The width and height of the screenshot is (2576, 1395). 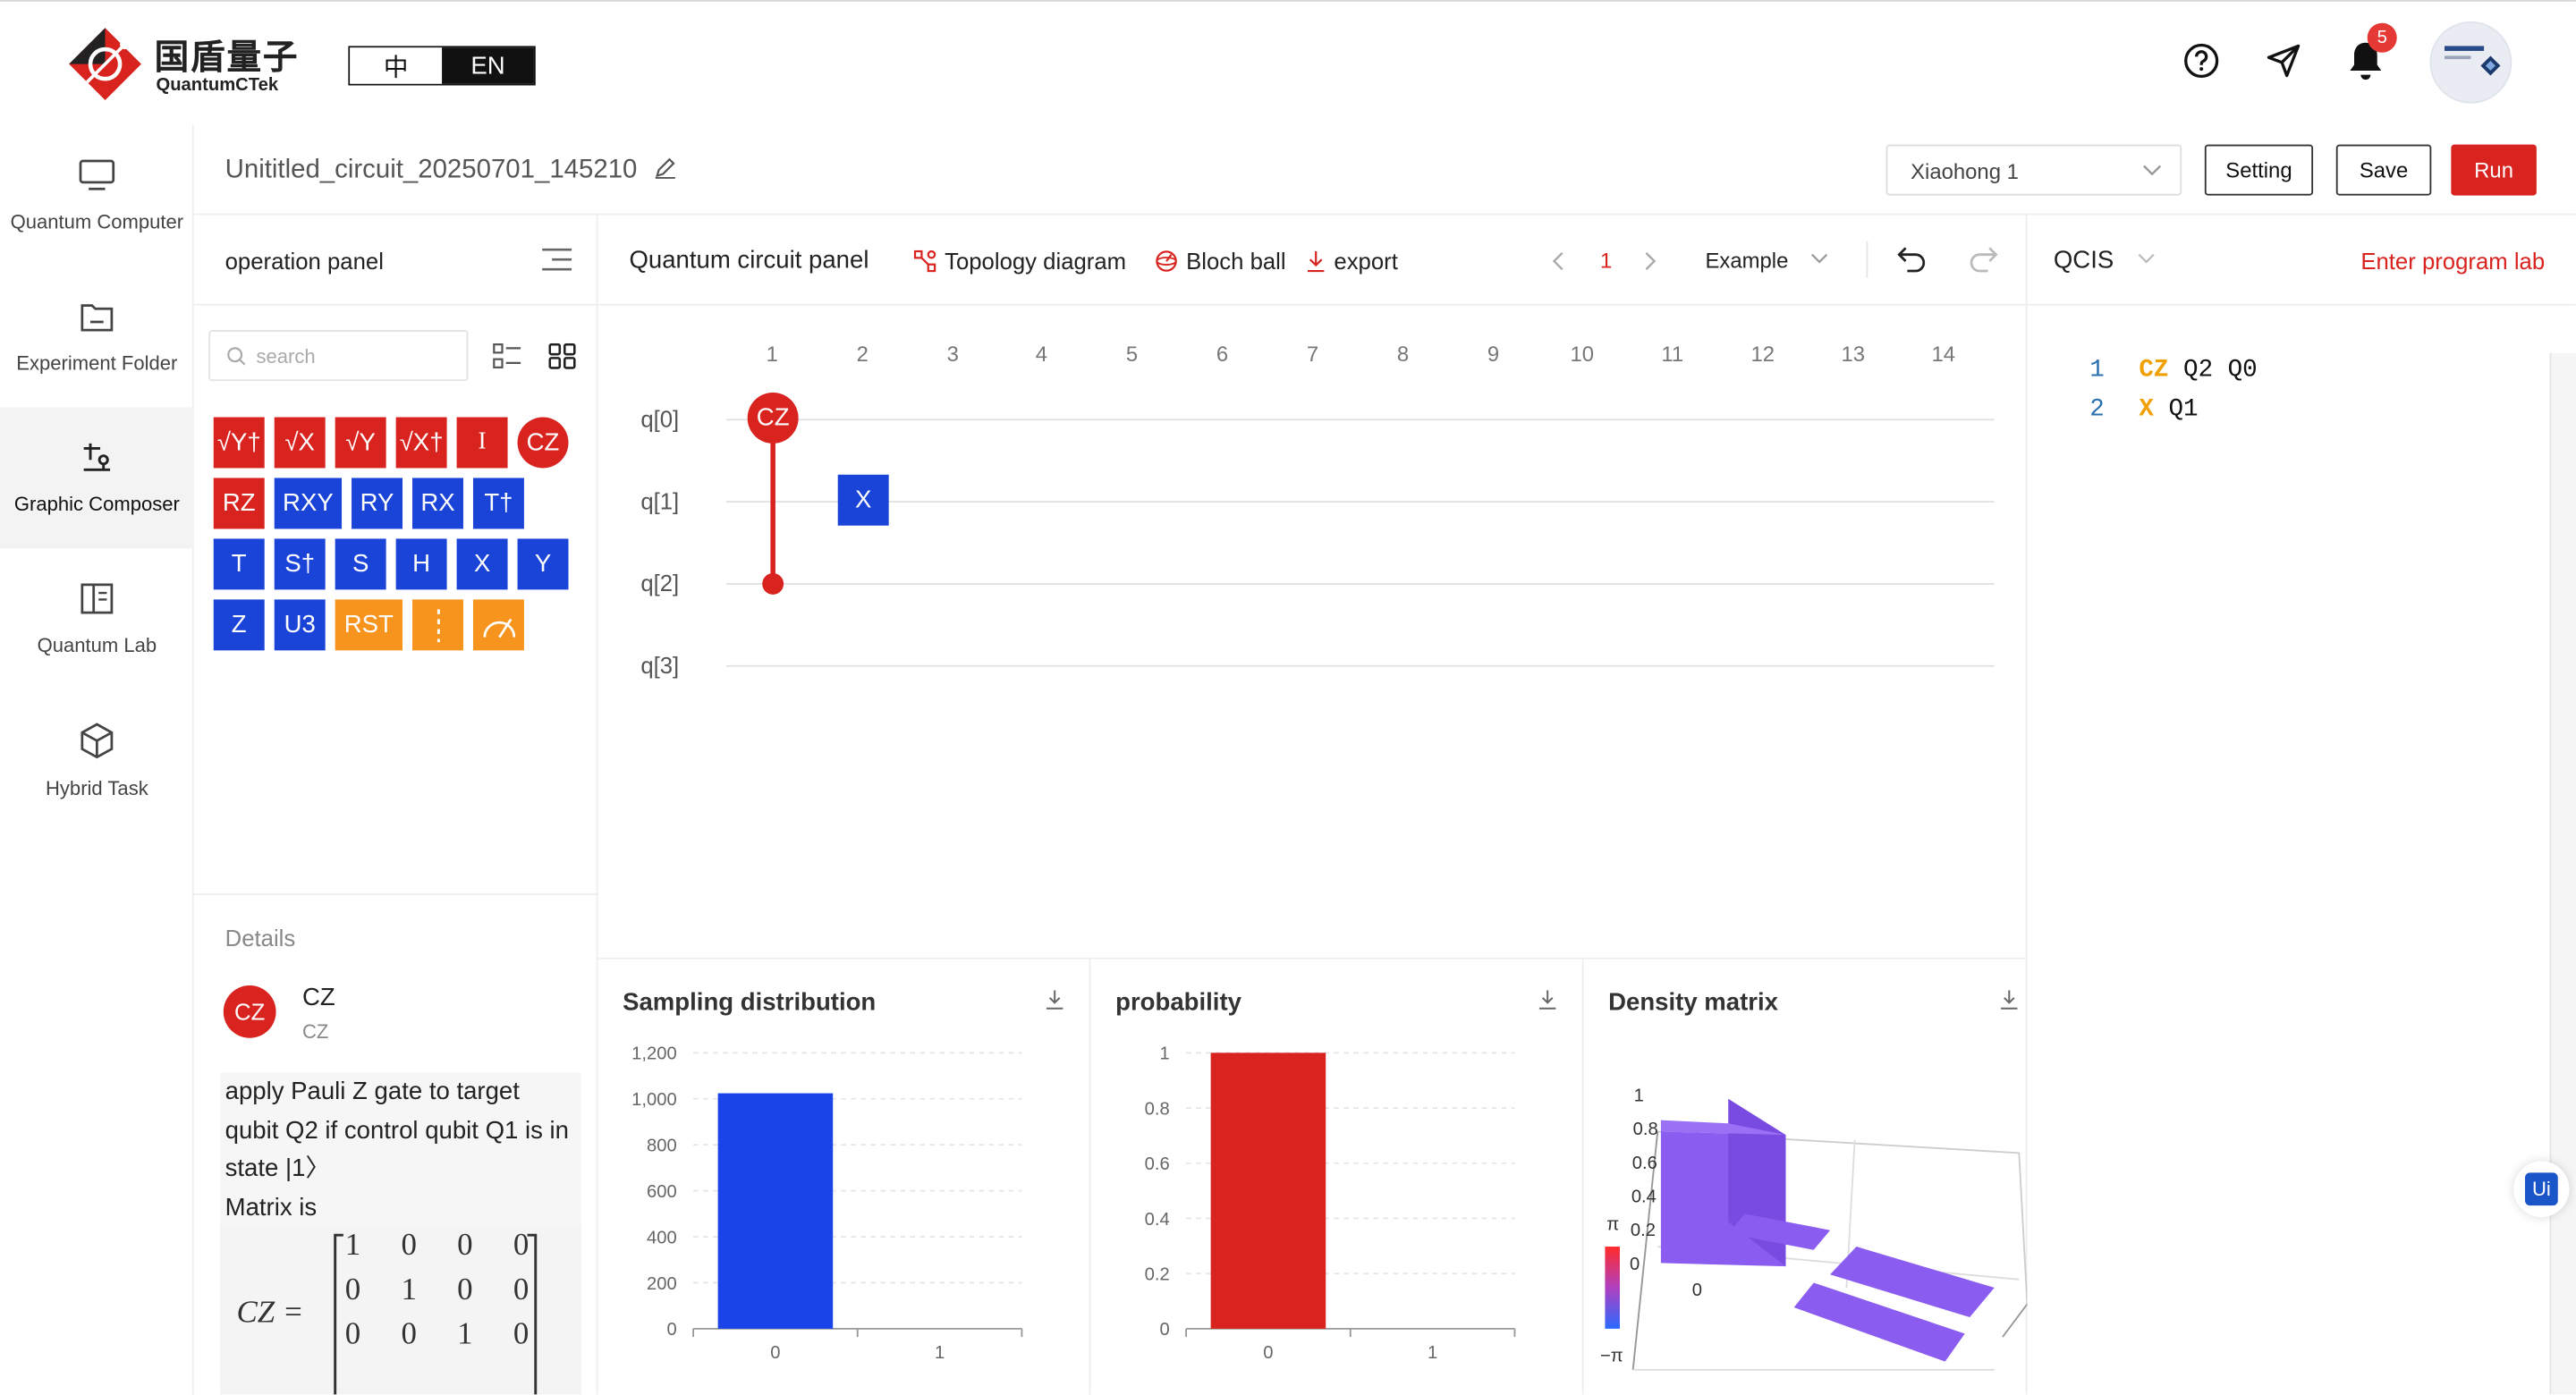 What do you see at coordinates (97, 618) in the screenshot?
I see `nav-quantum-lab: Quantum Lab` at bounding box center [97, 618].